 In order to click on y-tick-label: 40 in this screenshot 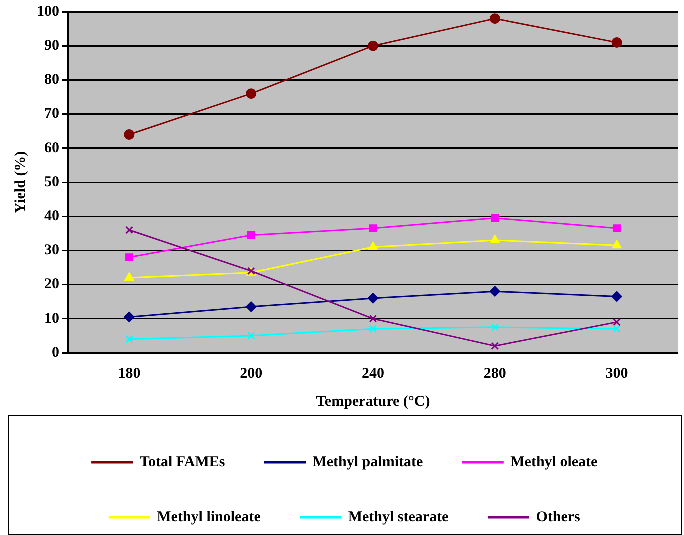, I will do `click(52, 216)`.